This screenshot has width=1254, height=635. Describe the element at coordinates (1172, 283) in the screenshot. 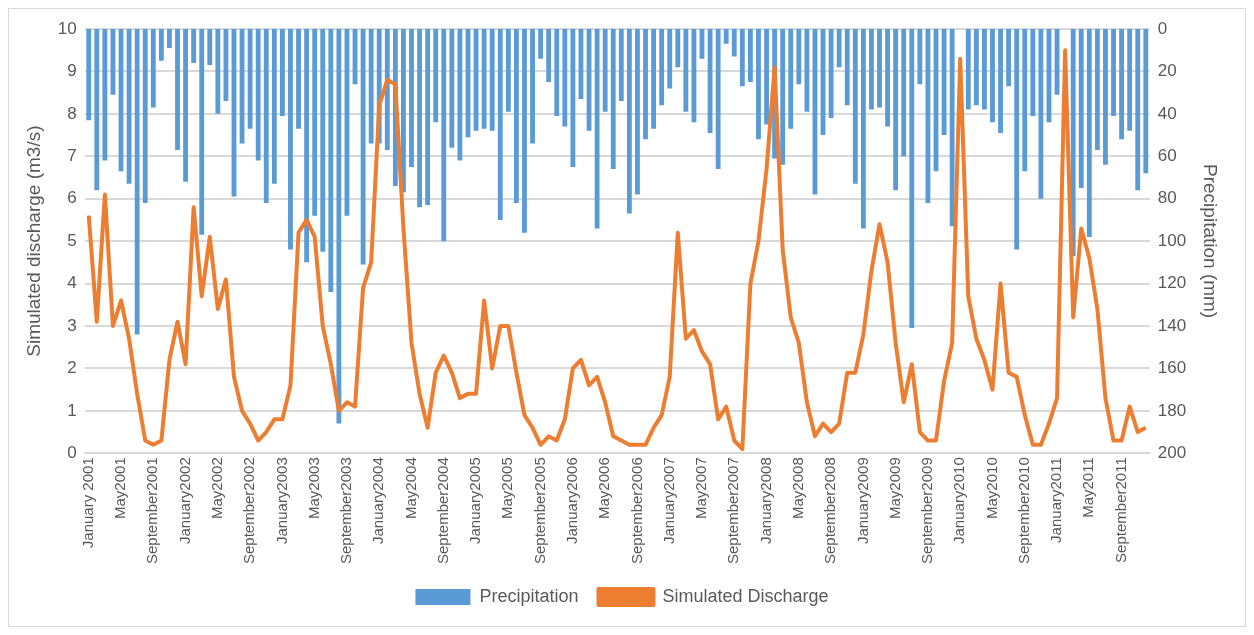

I see `y2-tick-label: 120` at that location.